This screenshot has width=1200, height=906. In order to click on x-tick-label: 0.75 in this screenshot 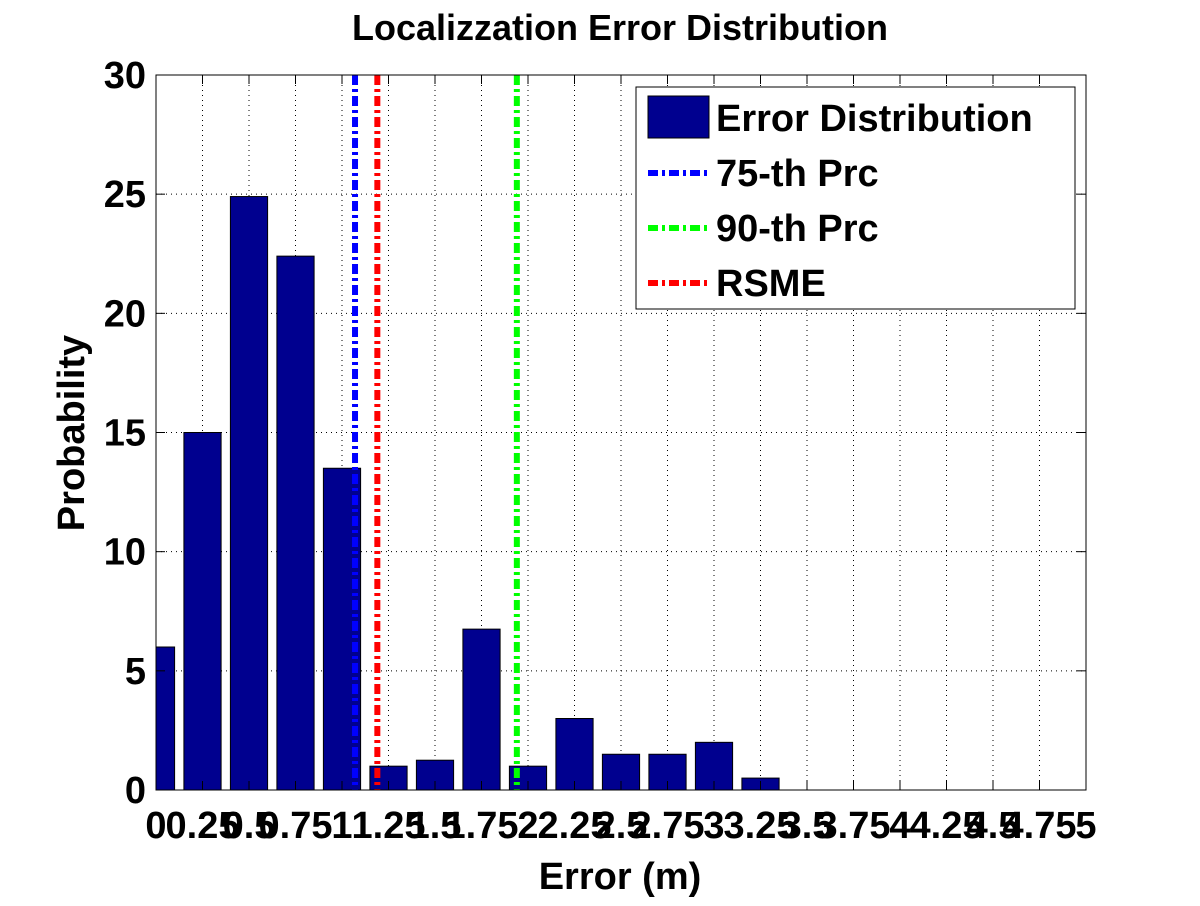, I will do `click(296, 826)`.